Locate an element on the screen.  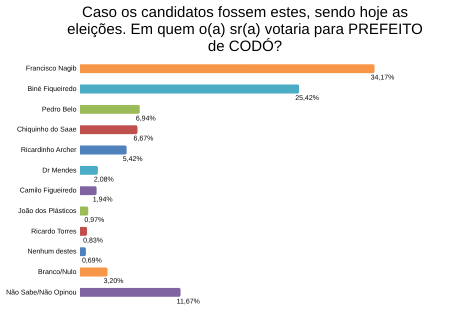
chart-title: Caso os candidatos fossem estes, sendo hoje as eleições. Em quem o(a) sr(a) votaria para PREFEITO de CODÓ? is located at coordinates (245, 29).